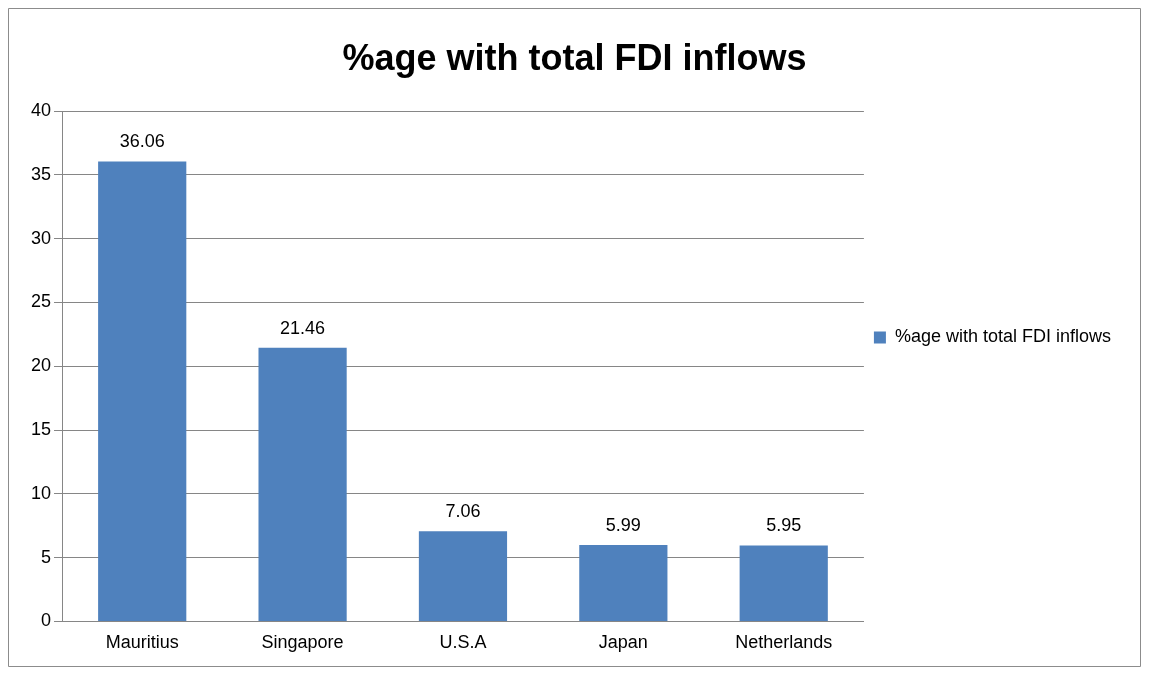 This screenshot has width=1149, height=675. What do you see at coordinates (41, 429) in the screenshot?
I see `y-tick-label: 15` at bounding box center [41, 429].